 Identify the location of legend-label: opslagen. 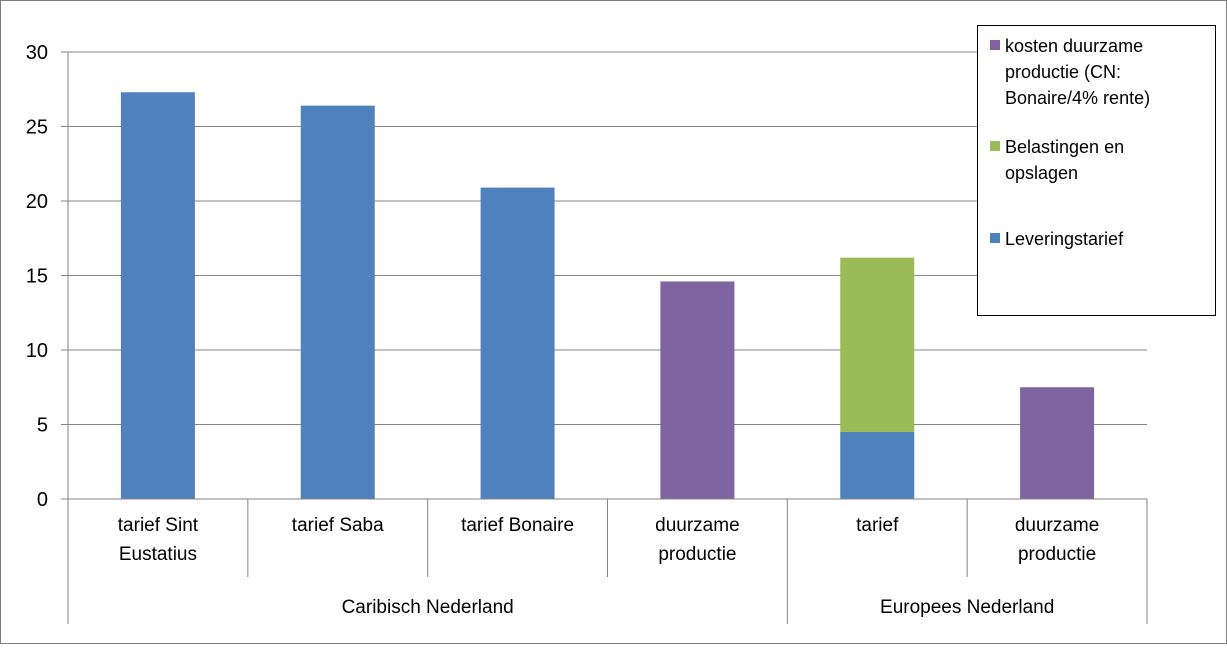
(1041, 173).